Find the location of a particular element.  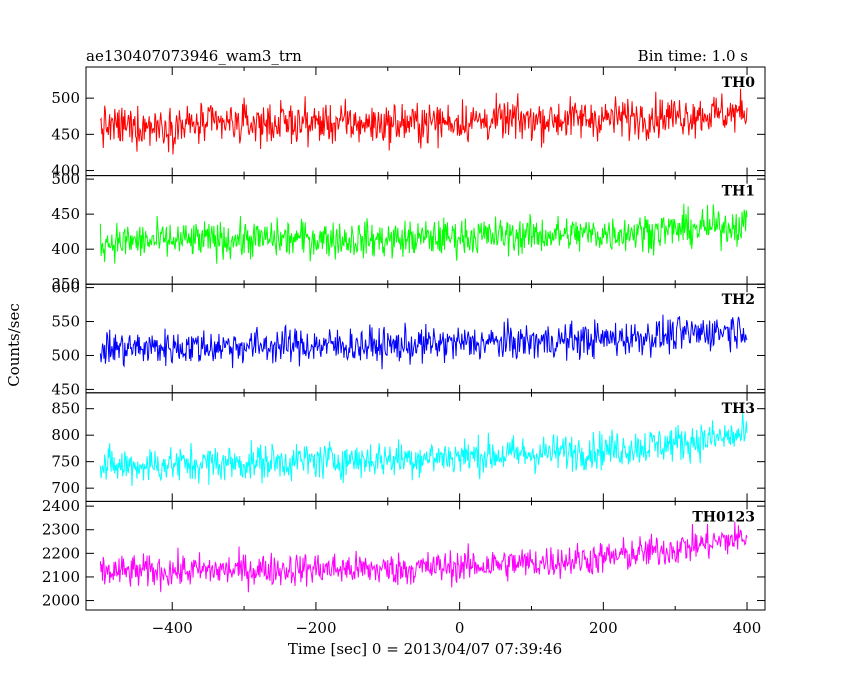

x-tick-label: 200 is located at coordinates (603, 628).